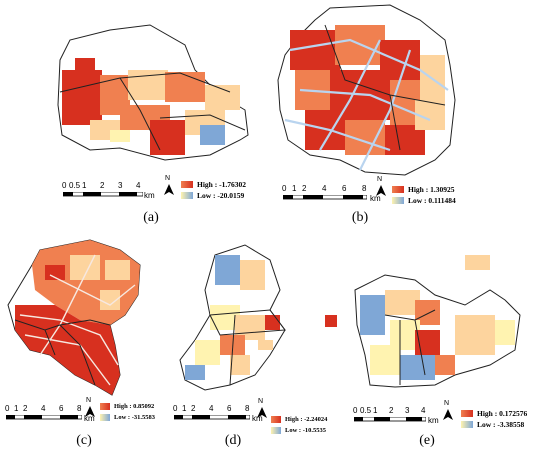  I want to click on legend-b: High : 1.30925 Low : 0.111484, so click(424, 196).